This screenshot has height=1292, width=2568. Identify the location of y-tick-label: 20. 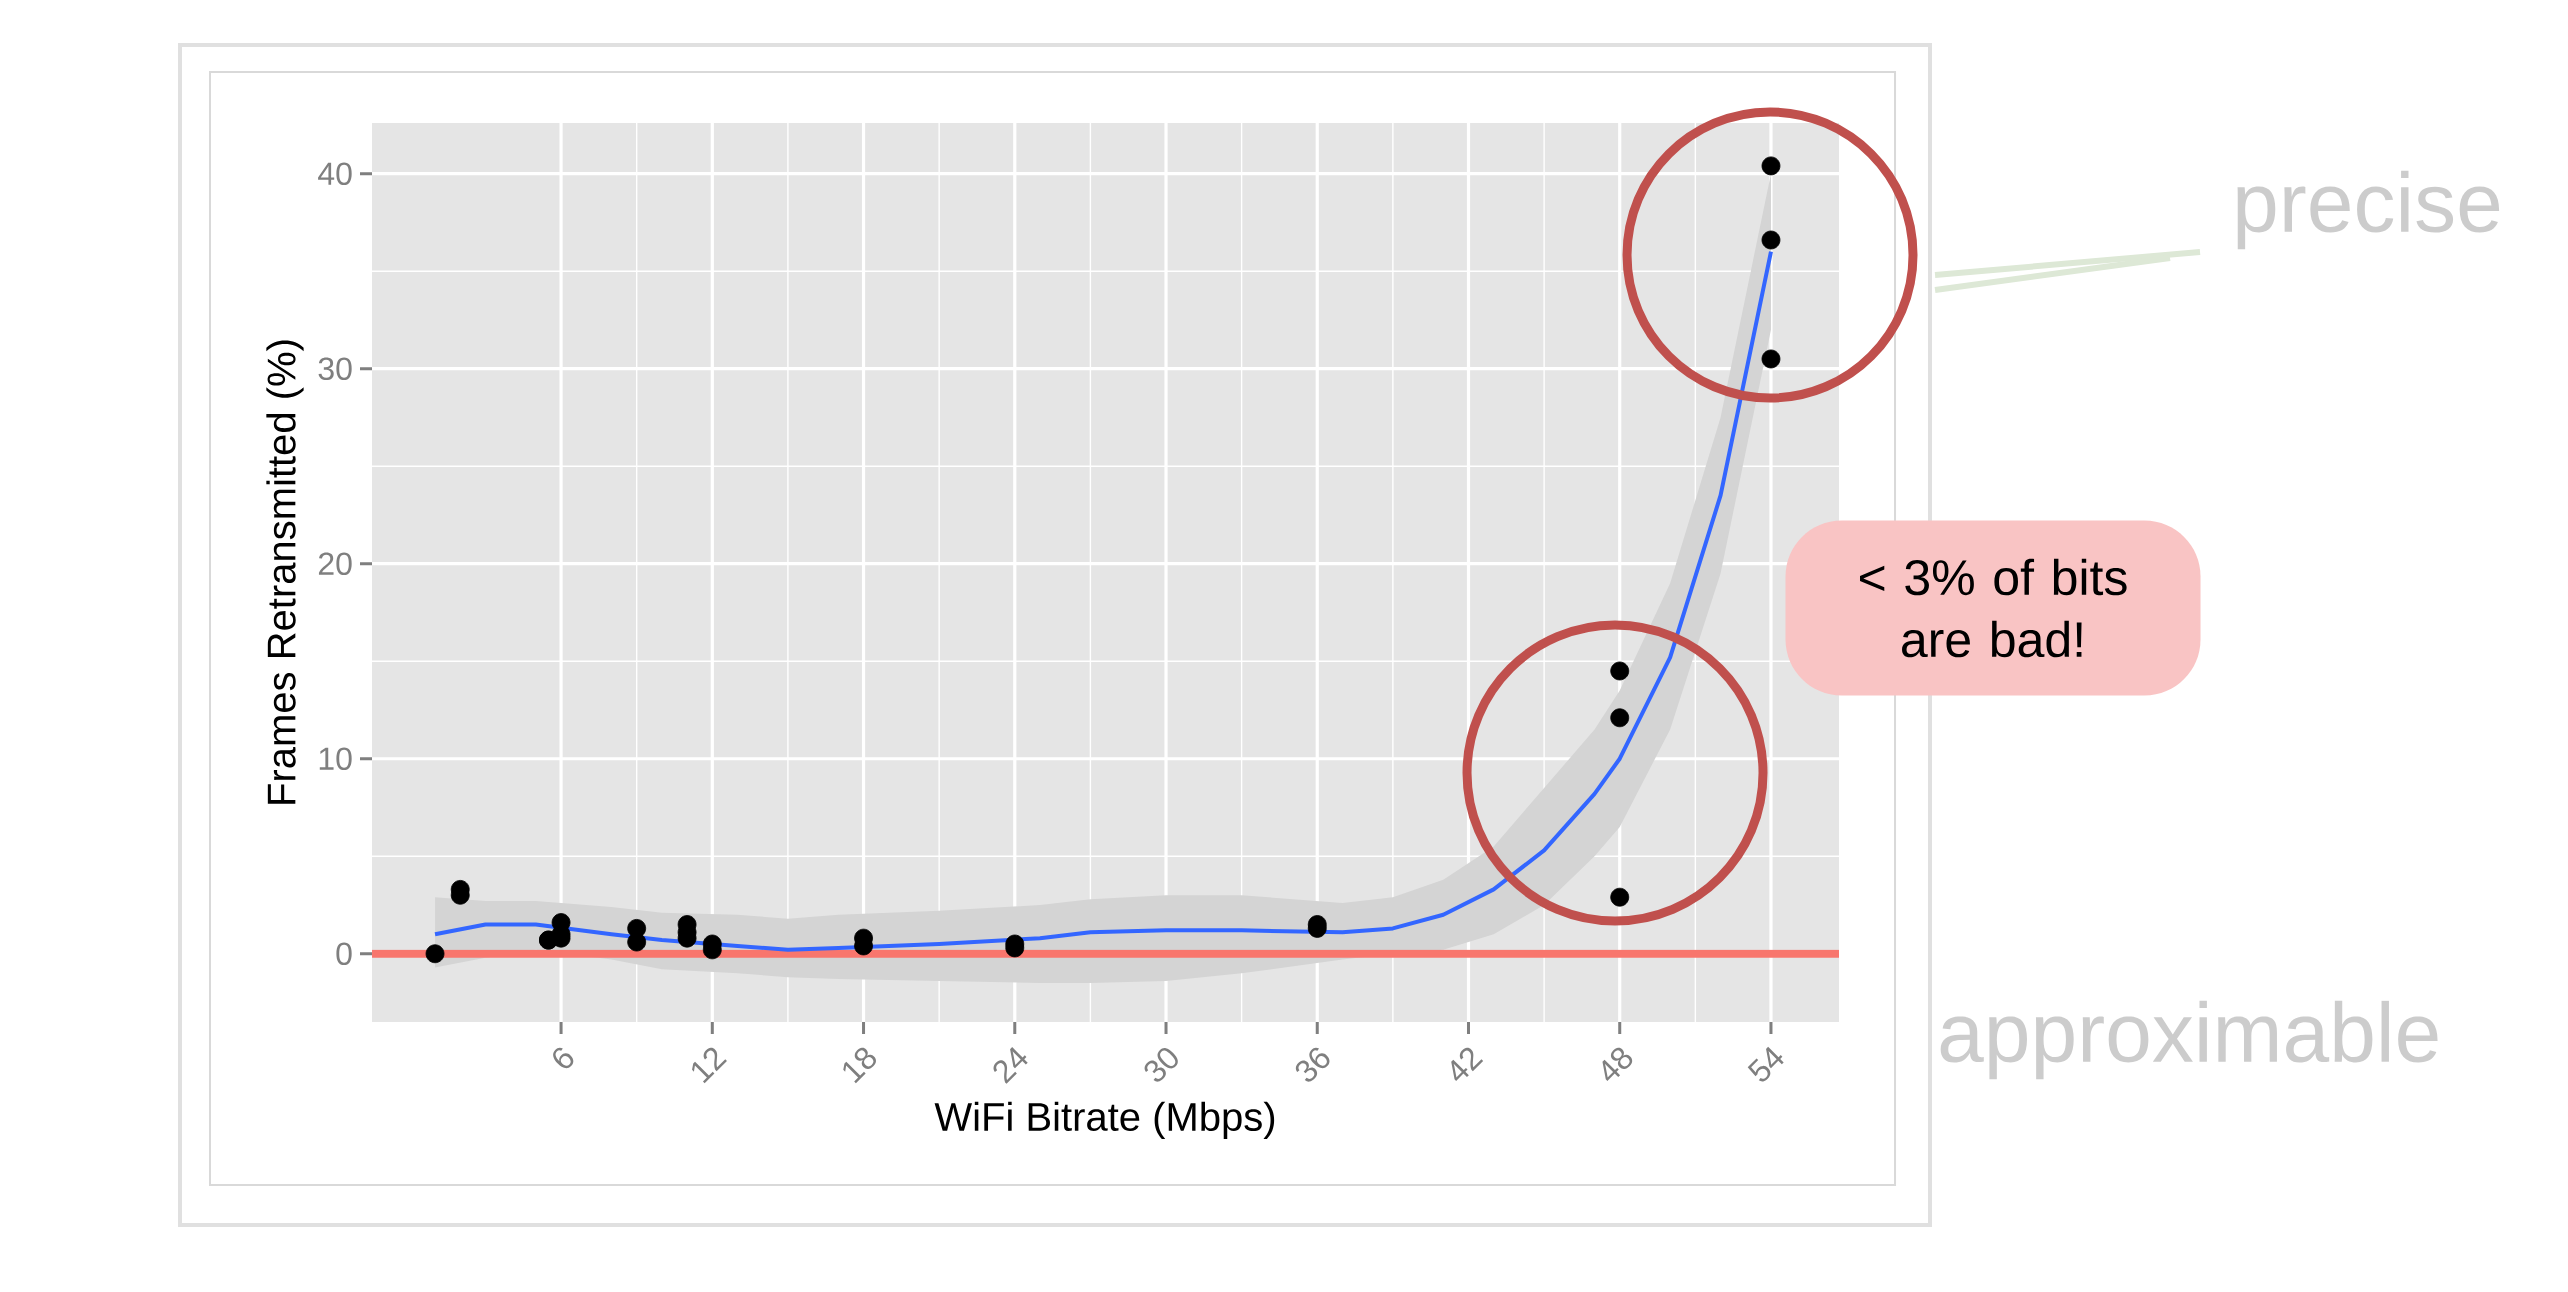
(335, 564).